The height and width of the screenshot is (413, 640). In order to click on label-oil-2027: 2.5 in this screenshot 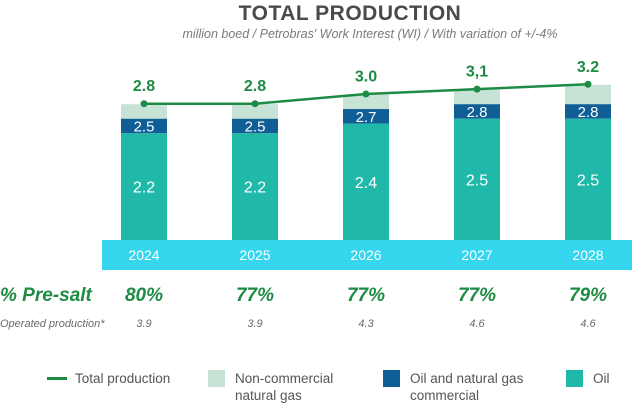, I will do `click(477, 180)`.